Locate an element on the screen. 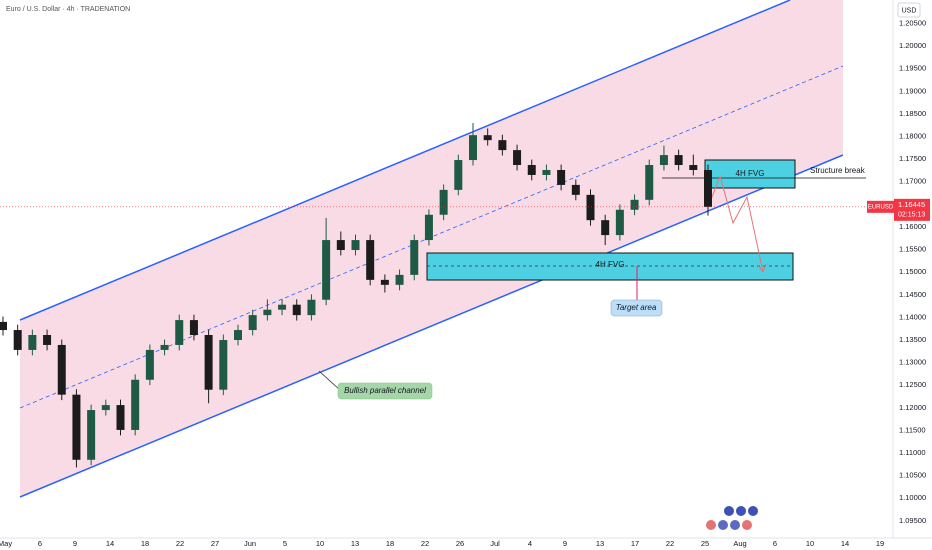 This screenshot has width=932, height=550. y-tick-label: 1.17500 is located at coordinates (912, 158).